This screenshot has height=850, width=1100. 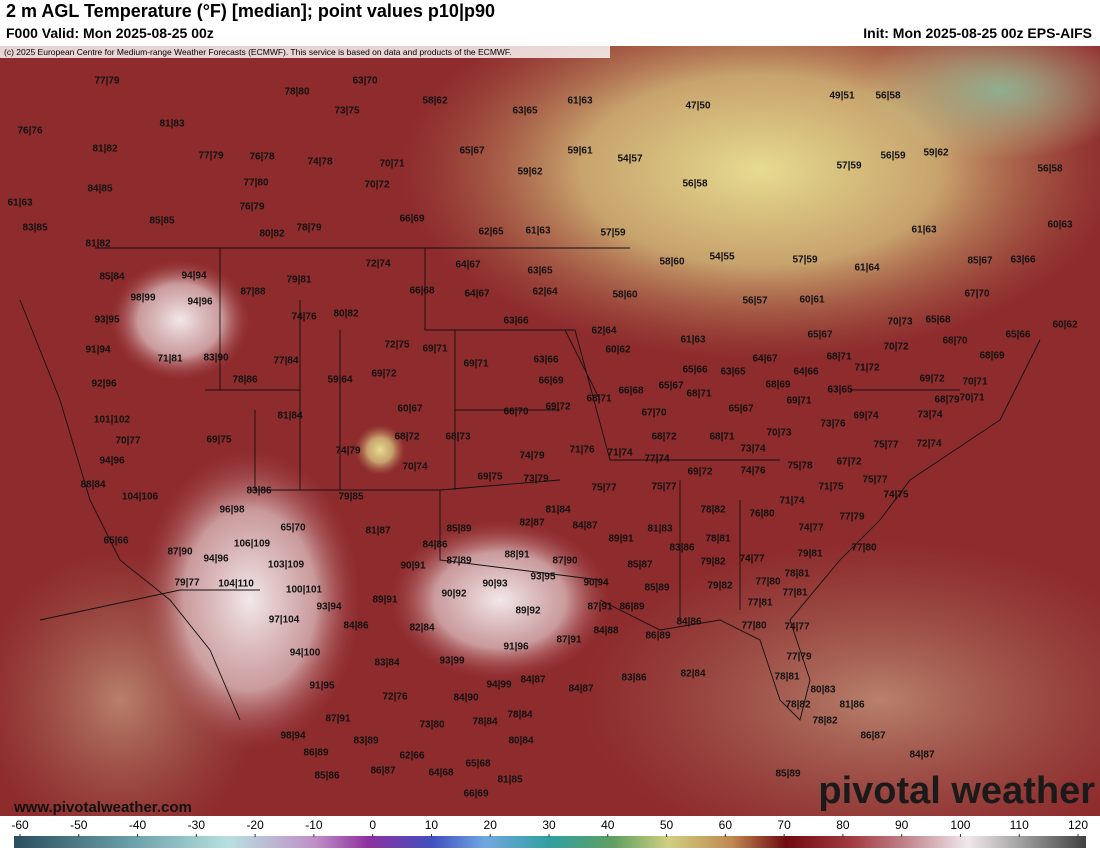 I want to click on init-time: Init: Mon 2025-08-25 00z EPS-AIFS, so click(x=977, y=33).